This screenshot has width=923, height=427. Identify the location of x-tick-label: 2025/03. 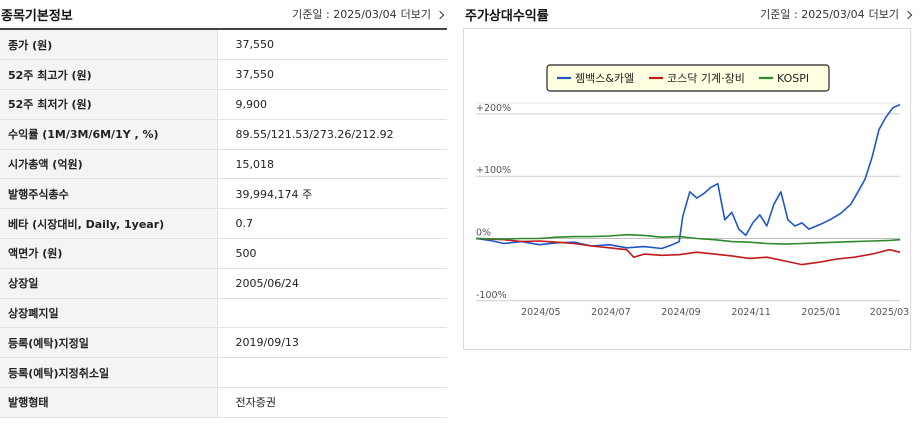
(889, 312).